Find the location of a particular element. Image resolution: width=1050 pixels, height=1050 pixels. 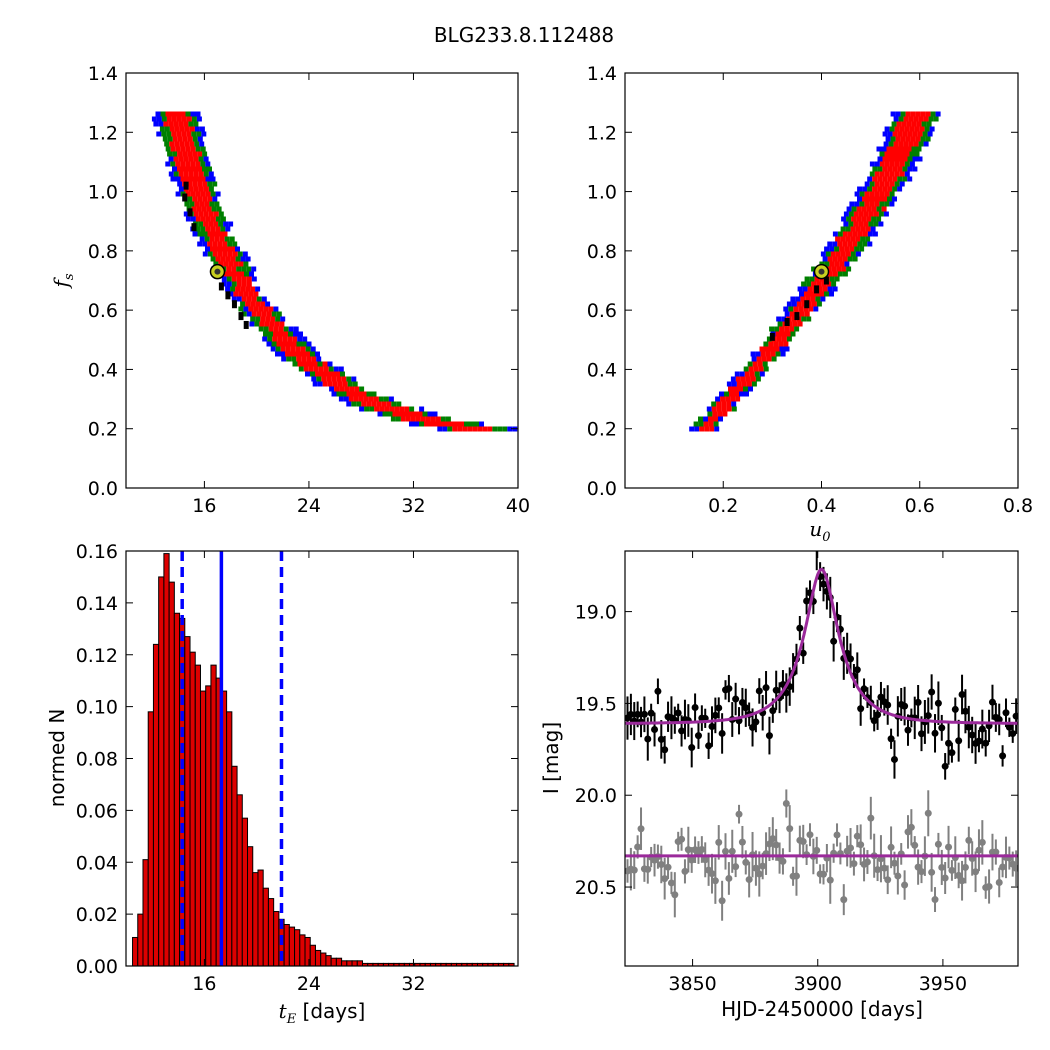

x-axis-label-main: u is located at coordinates (815, 529).